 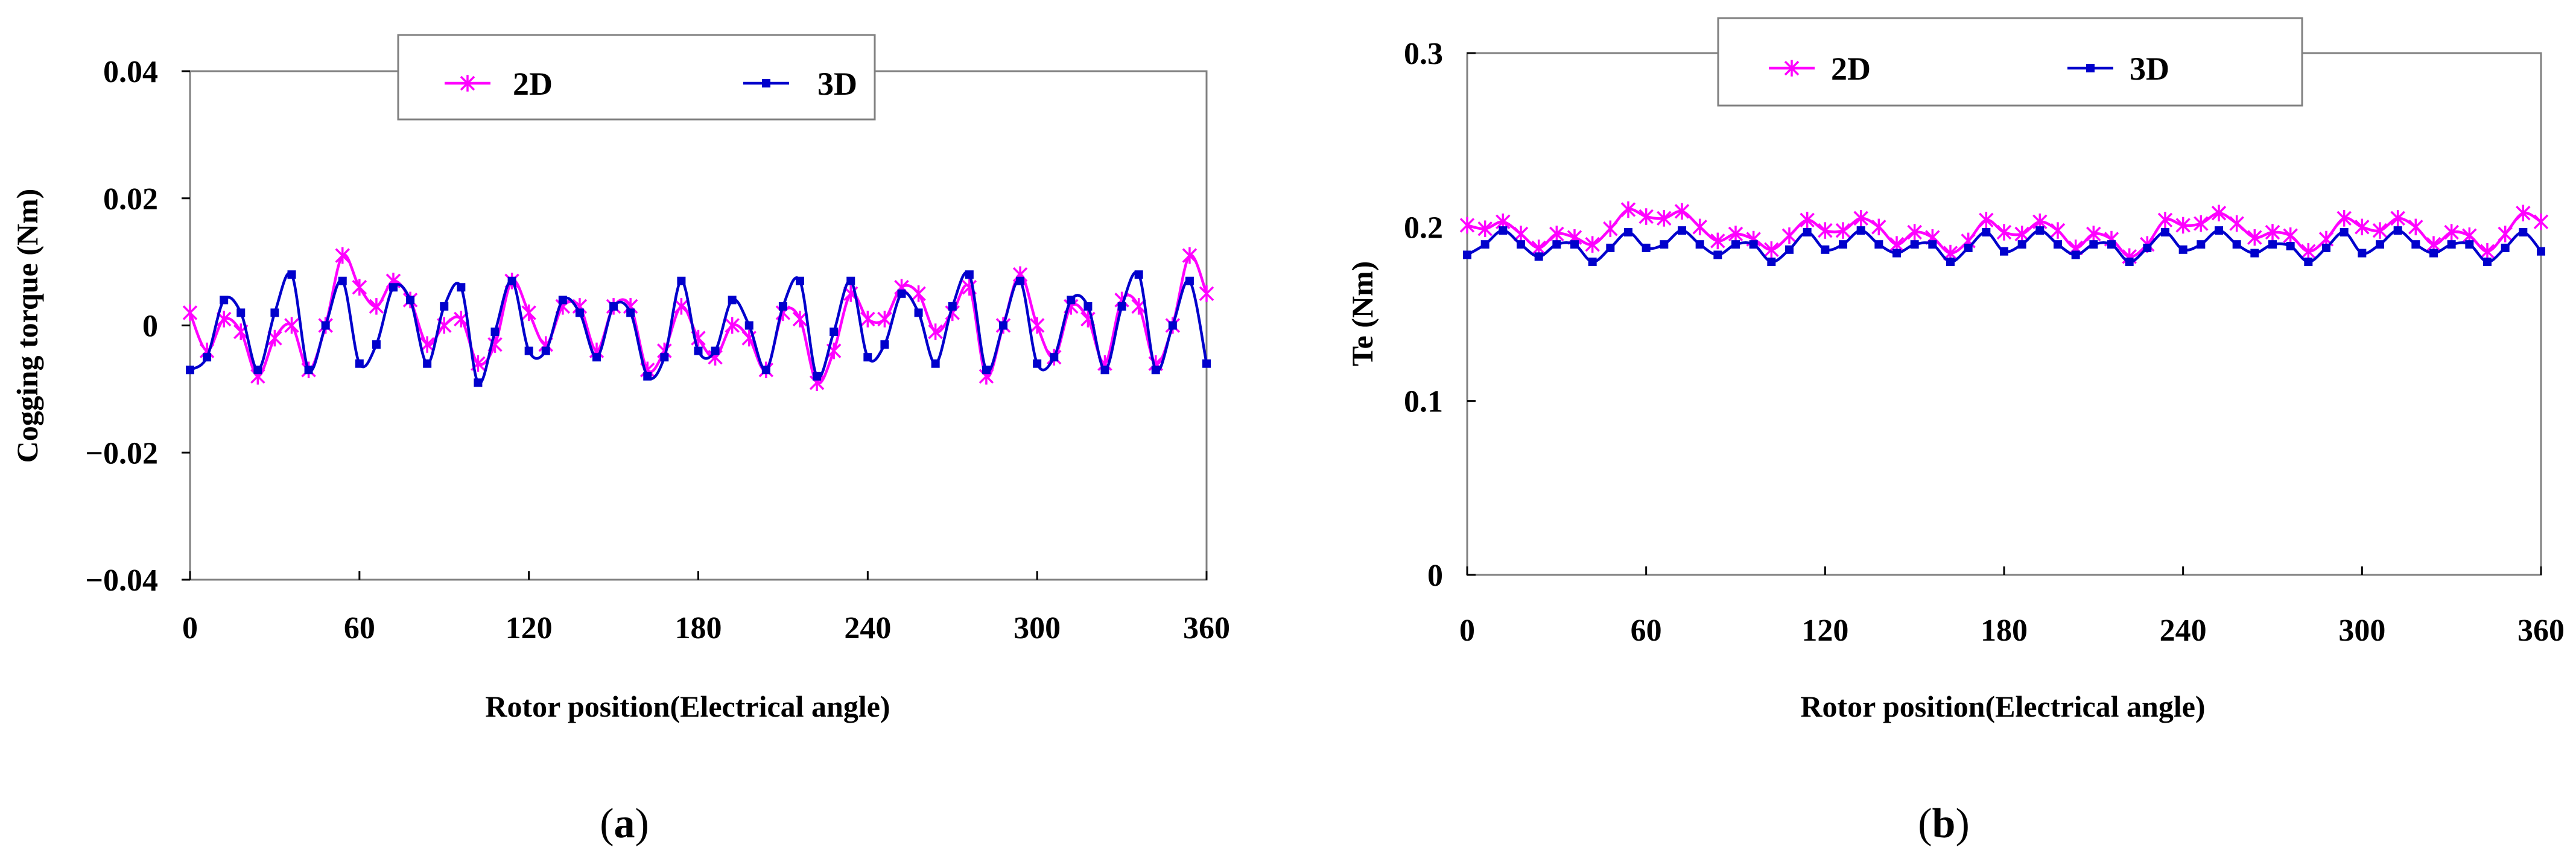 I want to click on panel-b-legend-2d-marker, so click(x=1792, y=68).